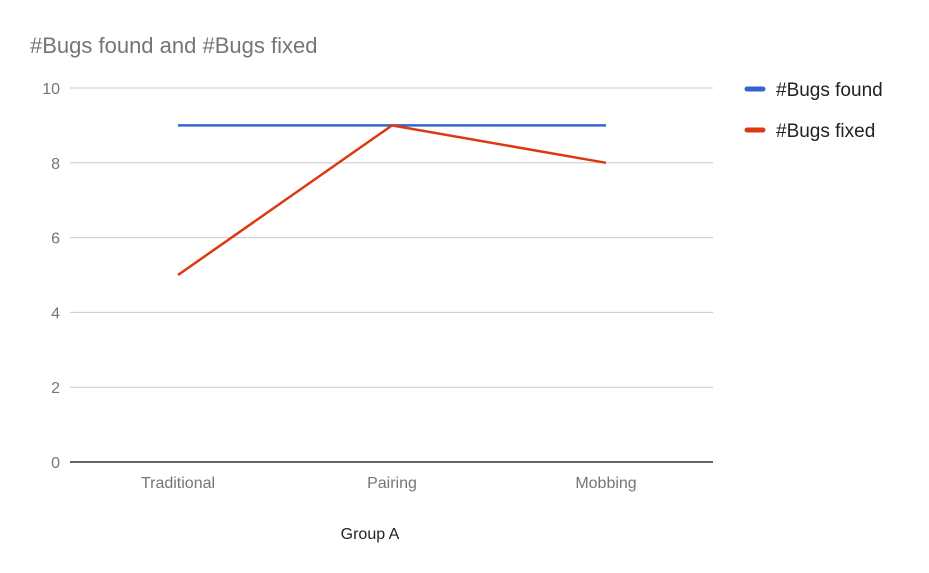 The width and height of the screenshot is (929, 573). Describe the element at coordinates (51, 276) in the screenshot. I see `y-axis-tick-labels: 0 2 4 6 8 10` at that location.